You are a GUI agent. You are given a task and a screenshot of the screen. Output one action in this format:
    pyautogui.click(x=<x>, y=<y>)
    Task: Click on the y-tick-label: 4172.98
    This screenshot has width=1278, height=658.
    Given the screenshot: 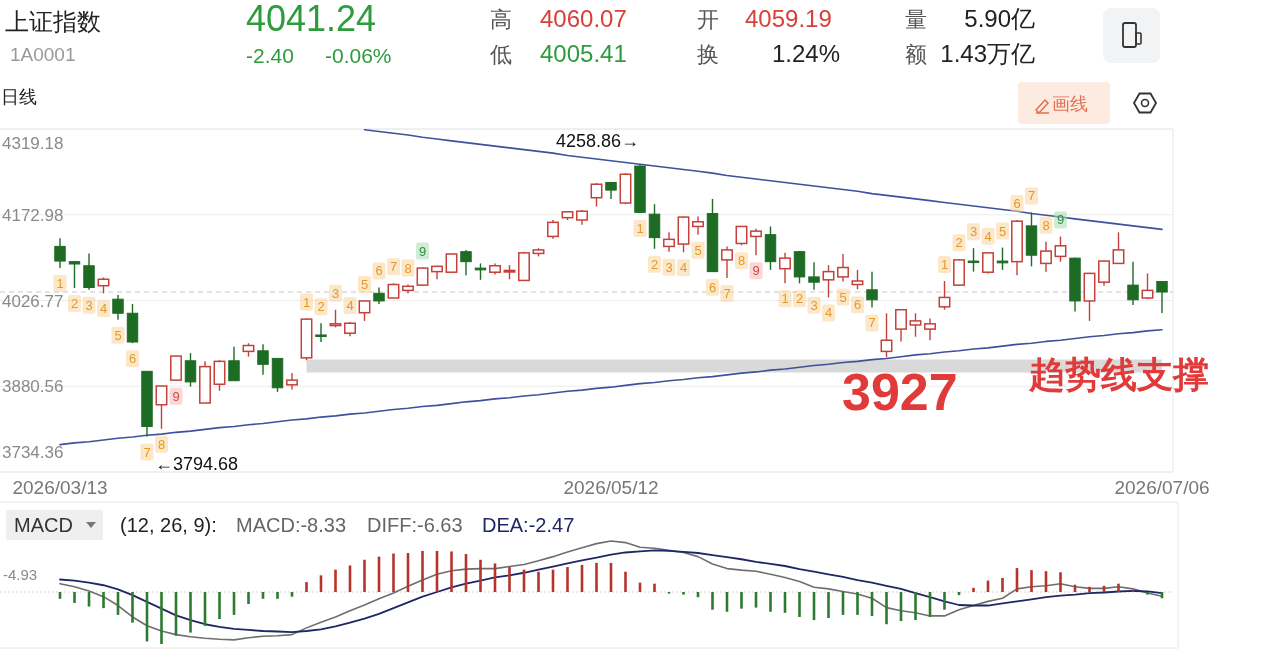 What is the action you would take?
    pyautogui.click(x=33, y=215)
    